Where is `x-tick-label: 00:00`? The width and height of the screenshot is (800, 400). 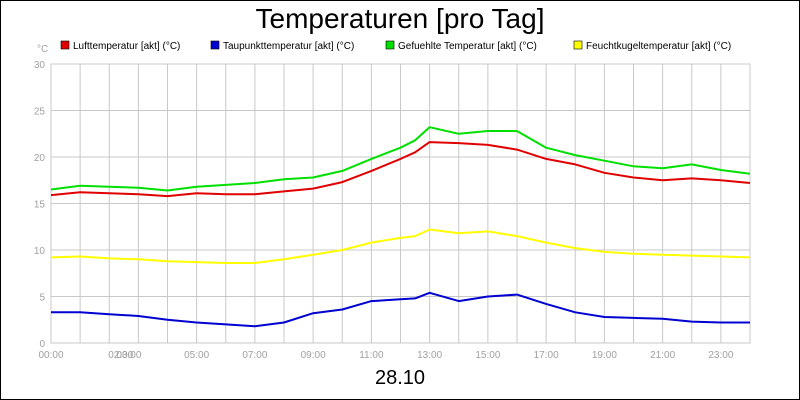 x-tick-label: 00:00 is located at coordinates (50, 355).